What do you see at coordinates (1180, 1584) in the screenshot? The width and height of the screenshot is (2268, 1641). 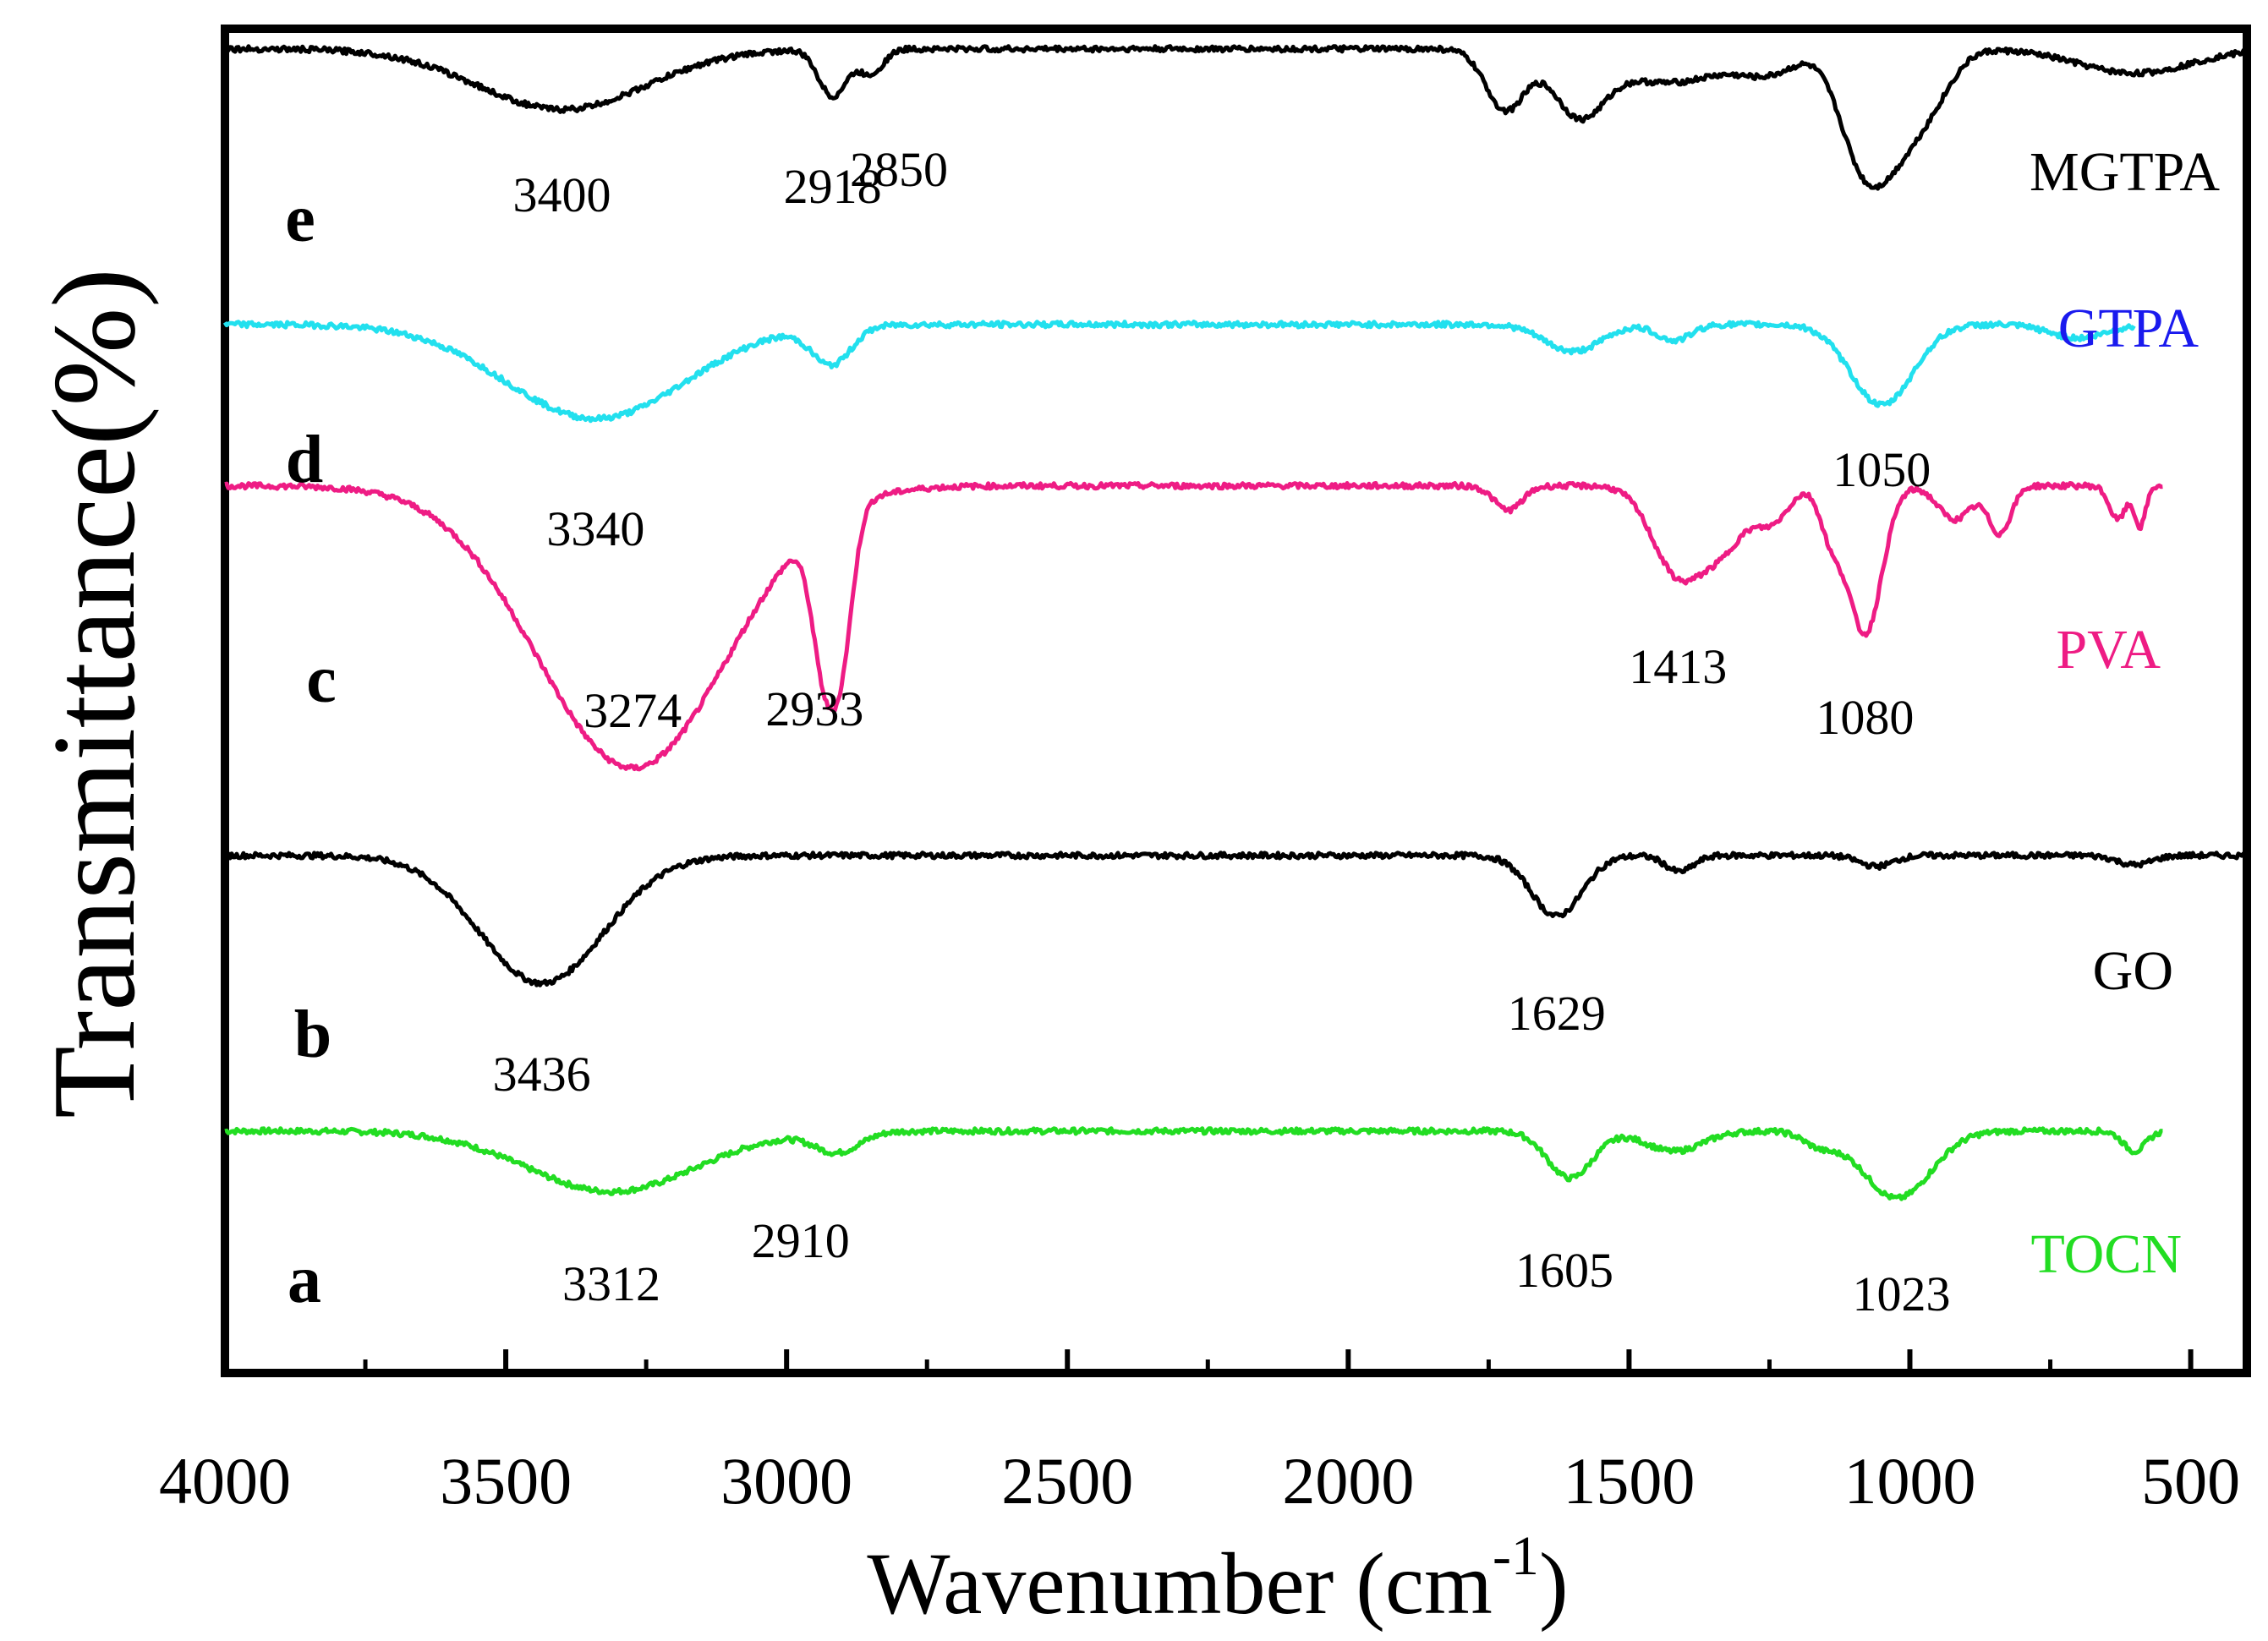 I see `x-axis-title-main: Wavenumber (cm` at bounding box center [1180, 1584].